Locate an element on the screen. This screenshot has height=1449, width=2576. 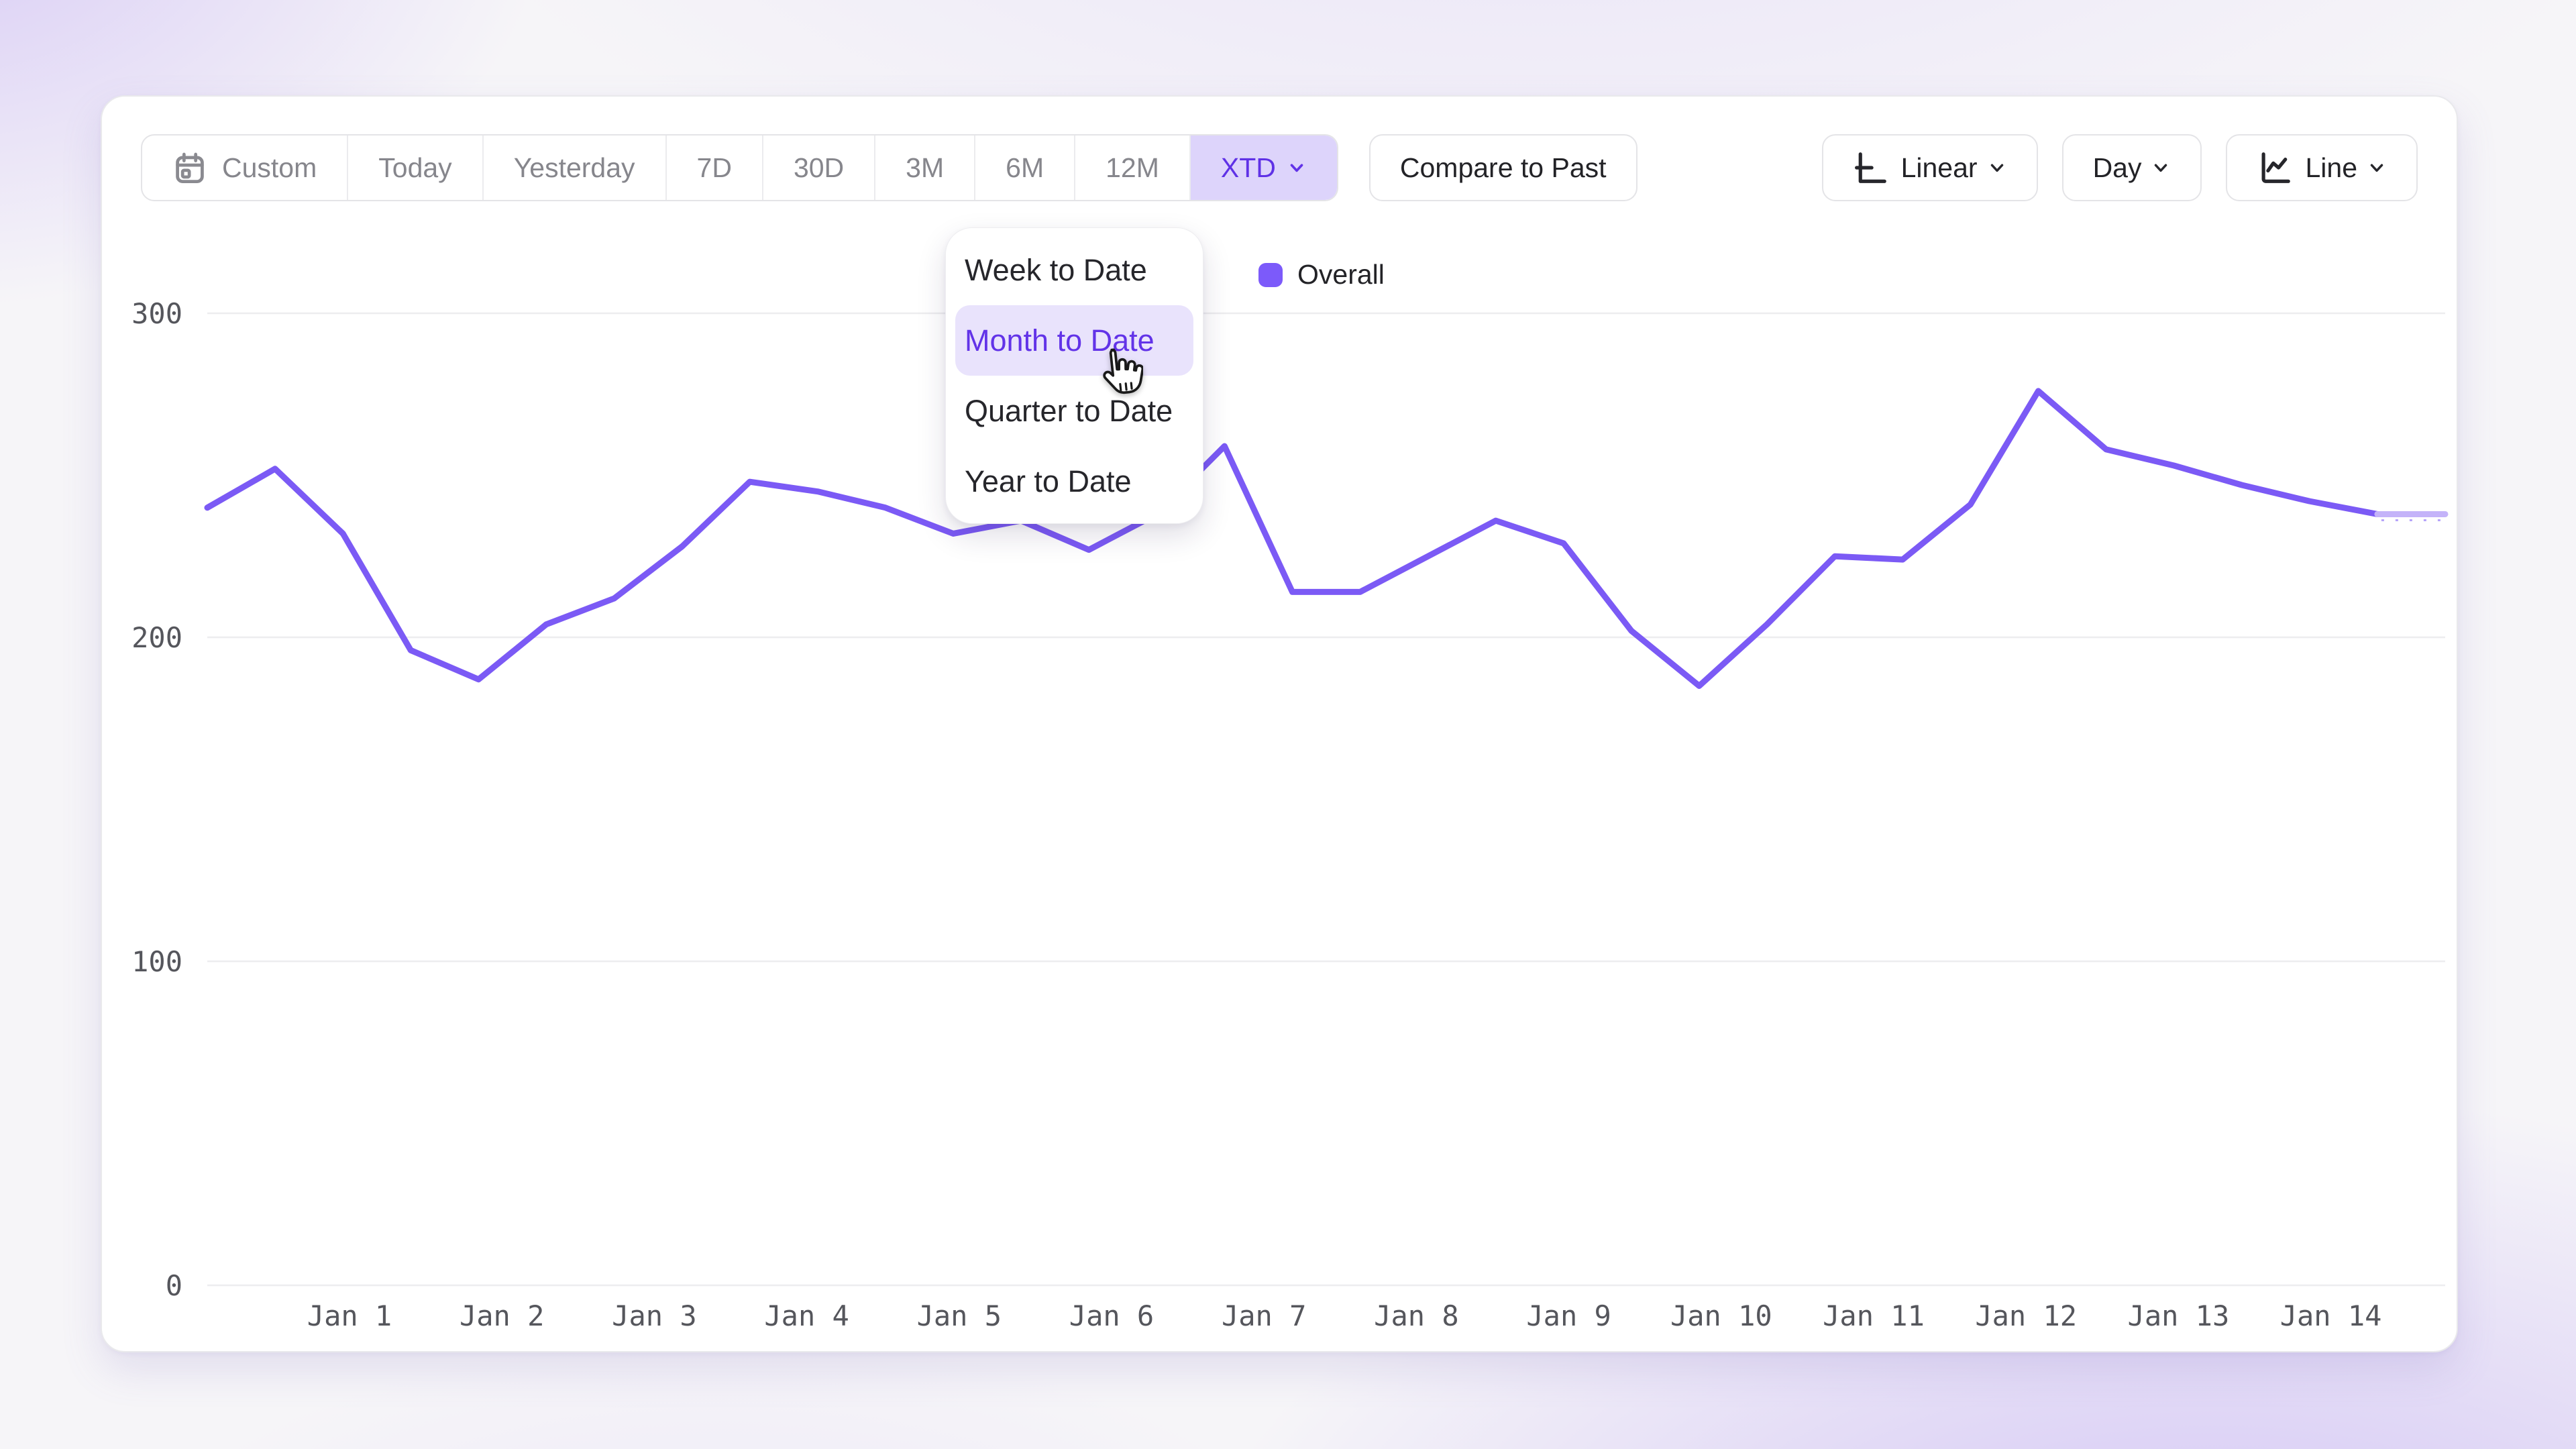
y-axis-tick-label: 200 is located at coordinates (156, 637).